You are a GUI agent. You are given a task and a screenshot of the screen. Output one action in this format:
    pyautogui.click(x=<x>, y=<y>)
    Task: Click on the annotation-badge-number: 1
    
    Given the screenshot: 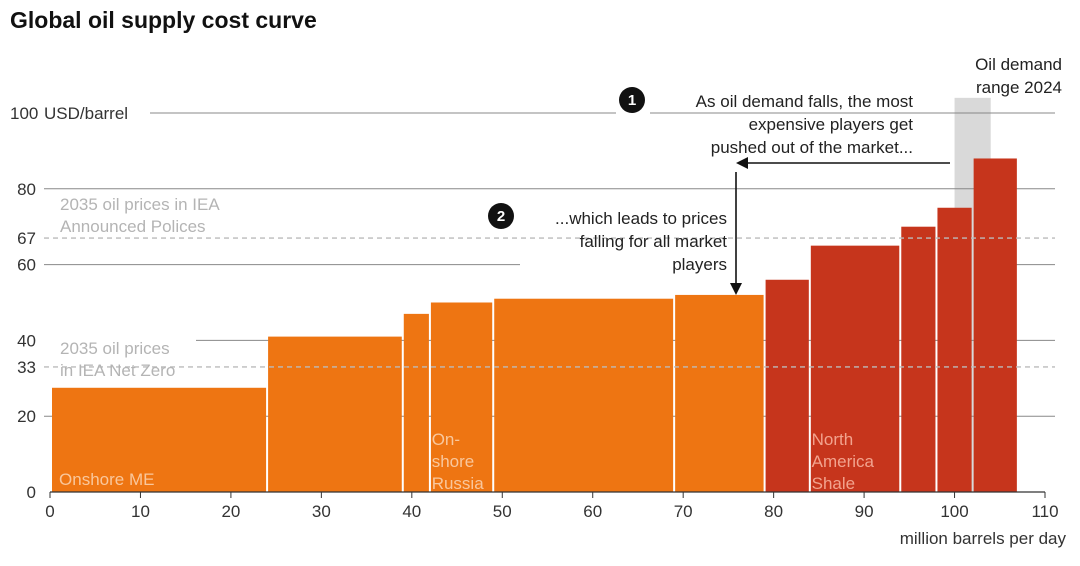 What is the action you would take?
    pyautogui.click(x=632, y=100)
    